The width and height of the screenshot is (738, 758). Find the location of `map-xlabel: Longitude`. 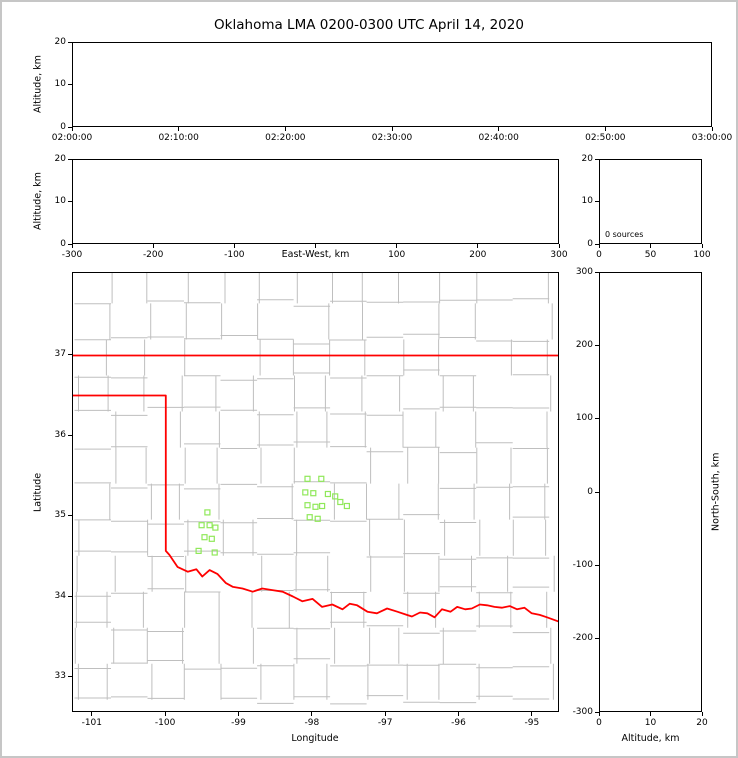

map-xlabel: Longitude is located at coordinates (315, 738).